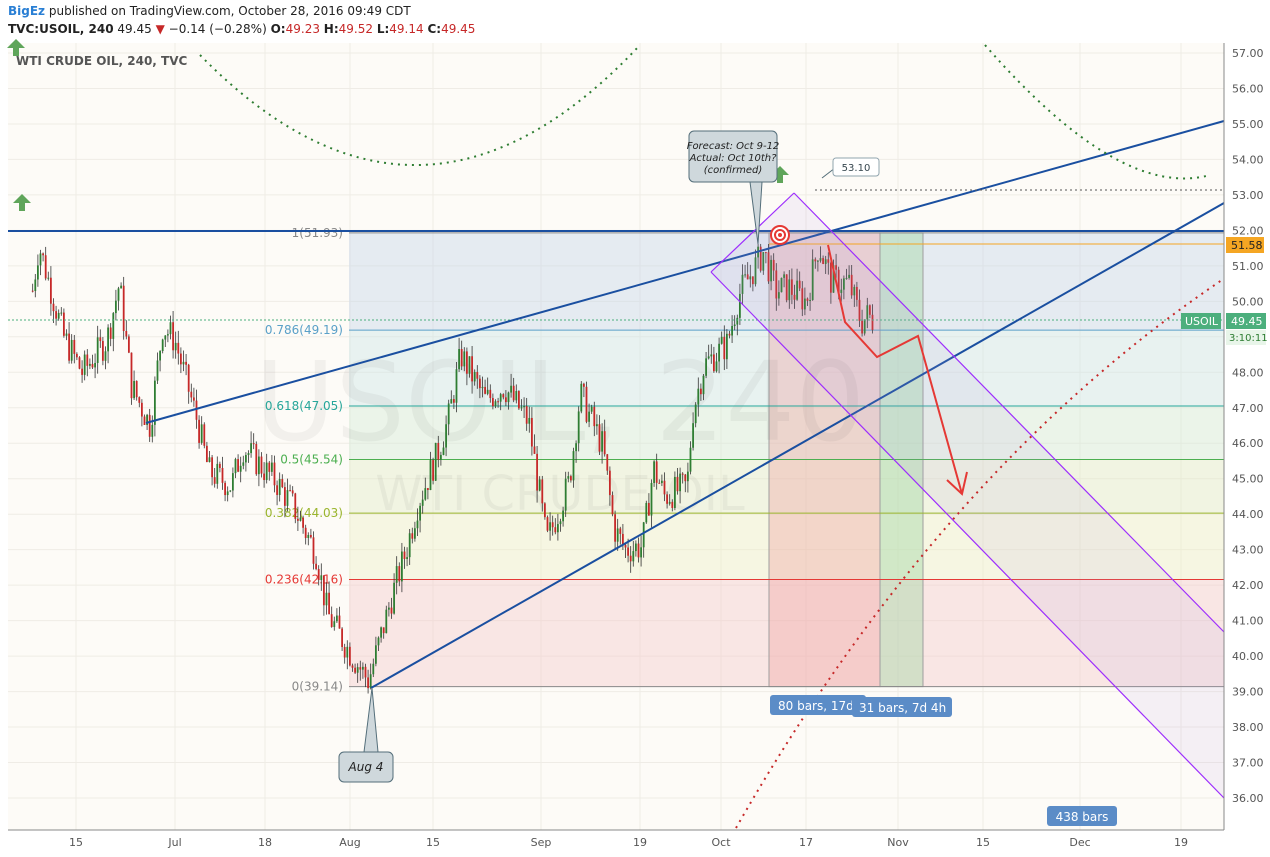 This screenshot has width=1270, height=857. What do you see at coordinates (317, 233) in the screenshot?
I see `fib-level-label: 1(51.93)` at bounding box center [317, 233].